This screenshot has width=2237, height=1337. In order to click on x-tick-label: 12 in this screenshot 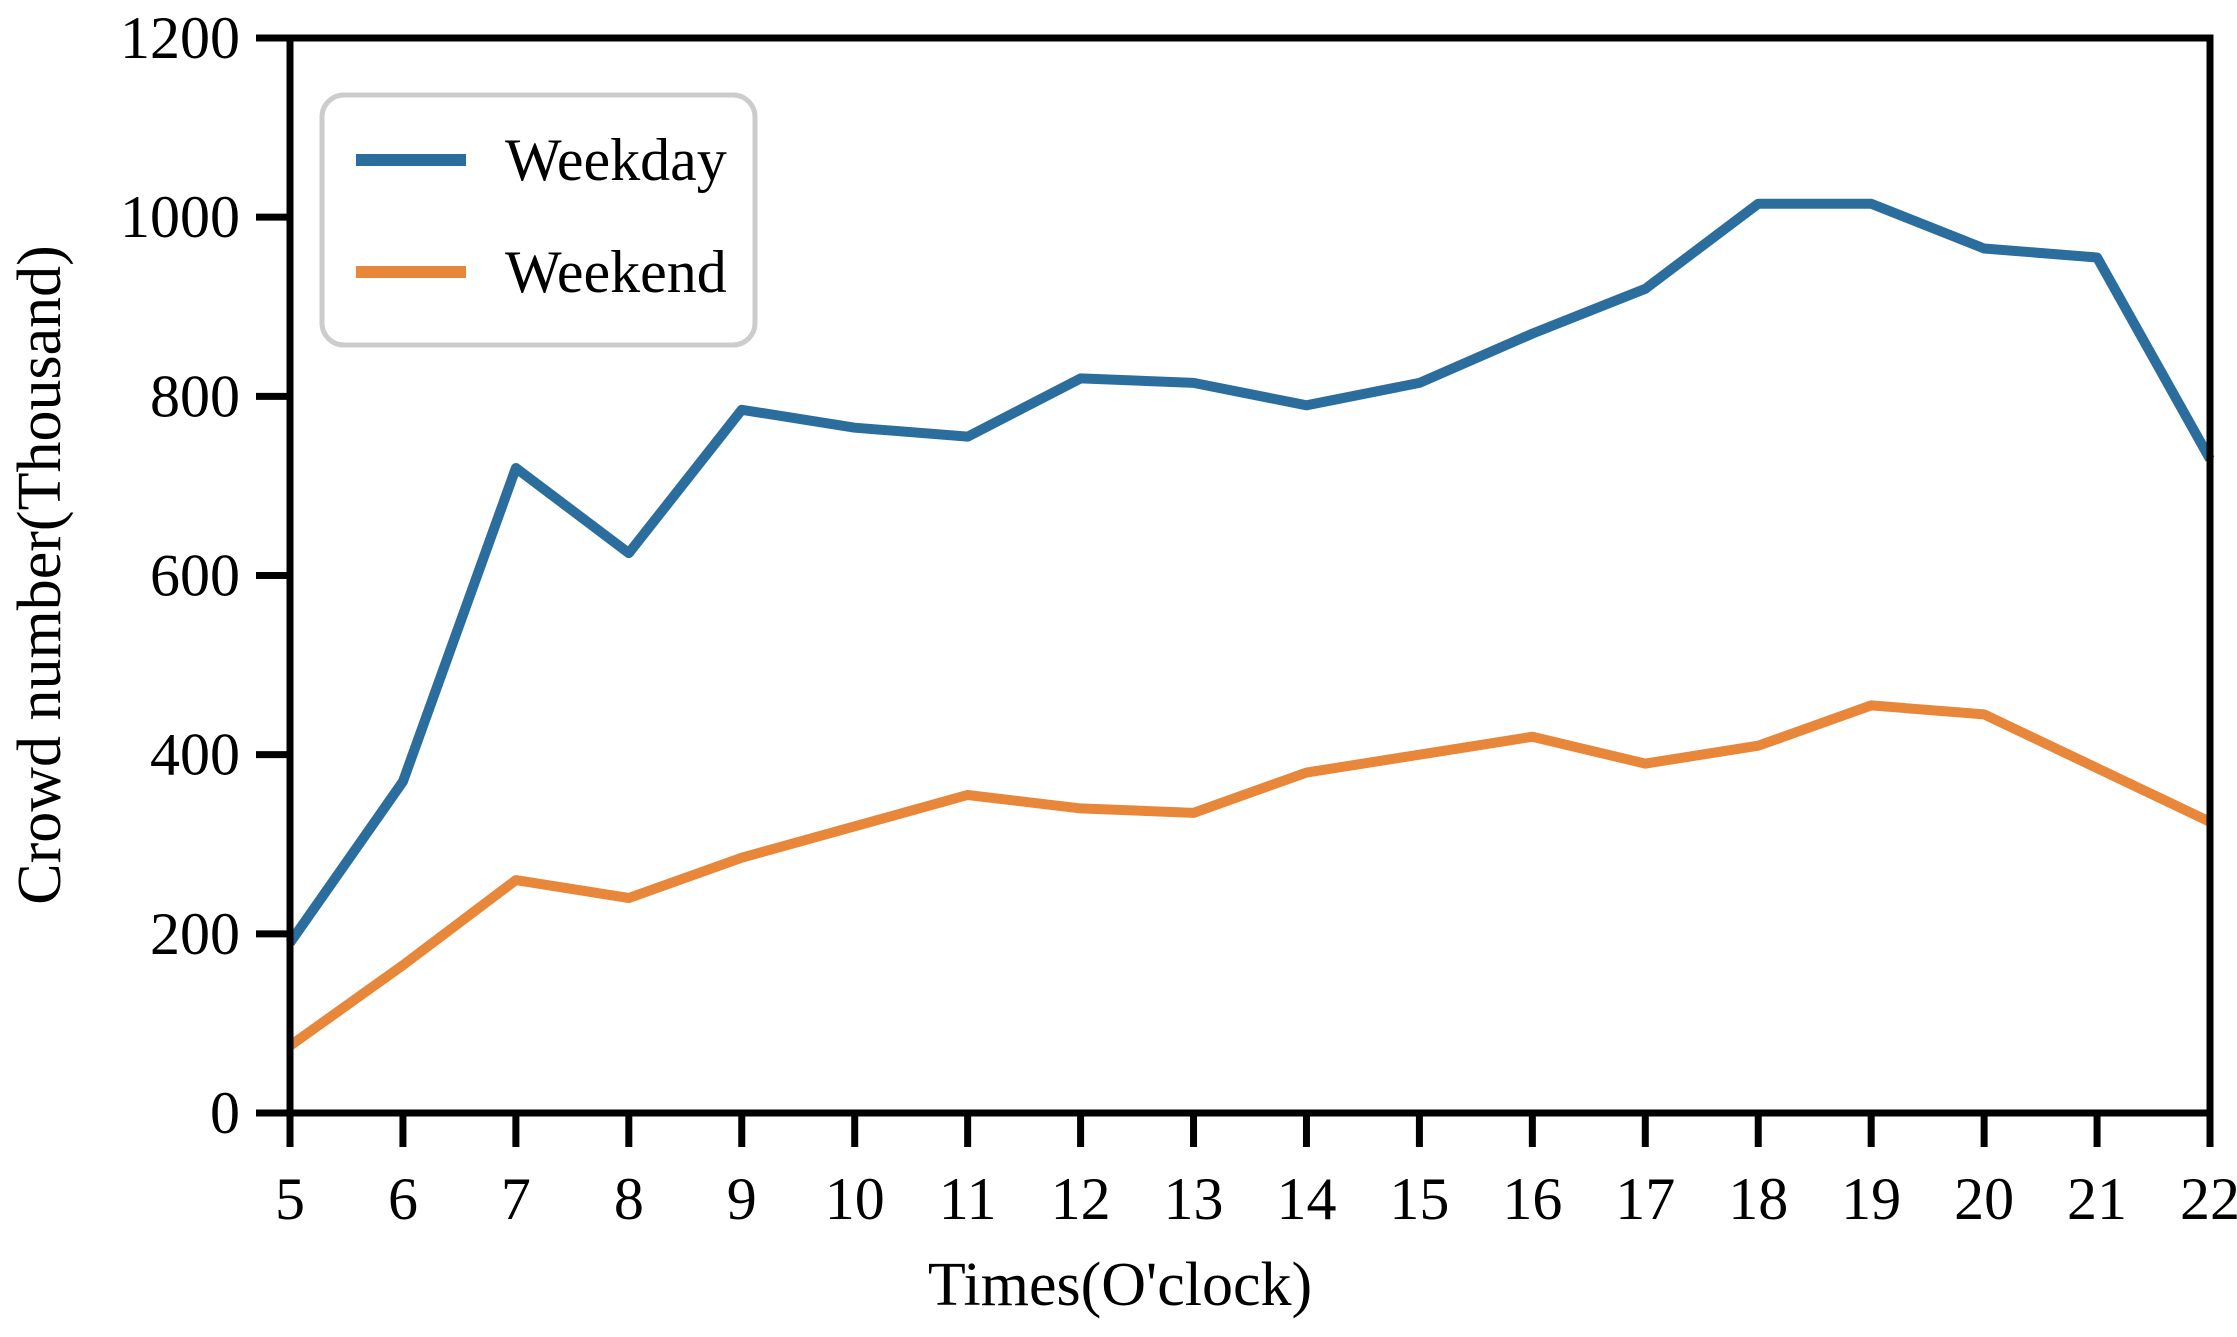, I will do `click(1081, 1199)`.